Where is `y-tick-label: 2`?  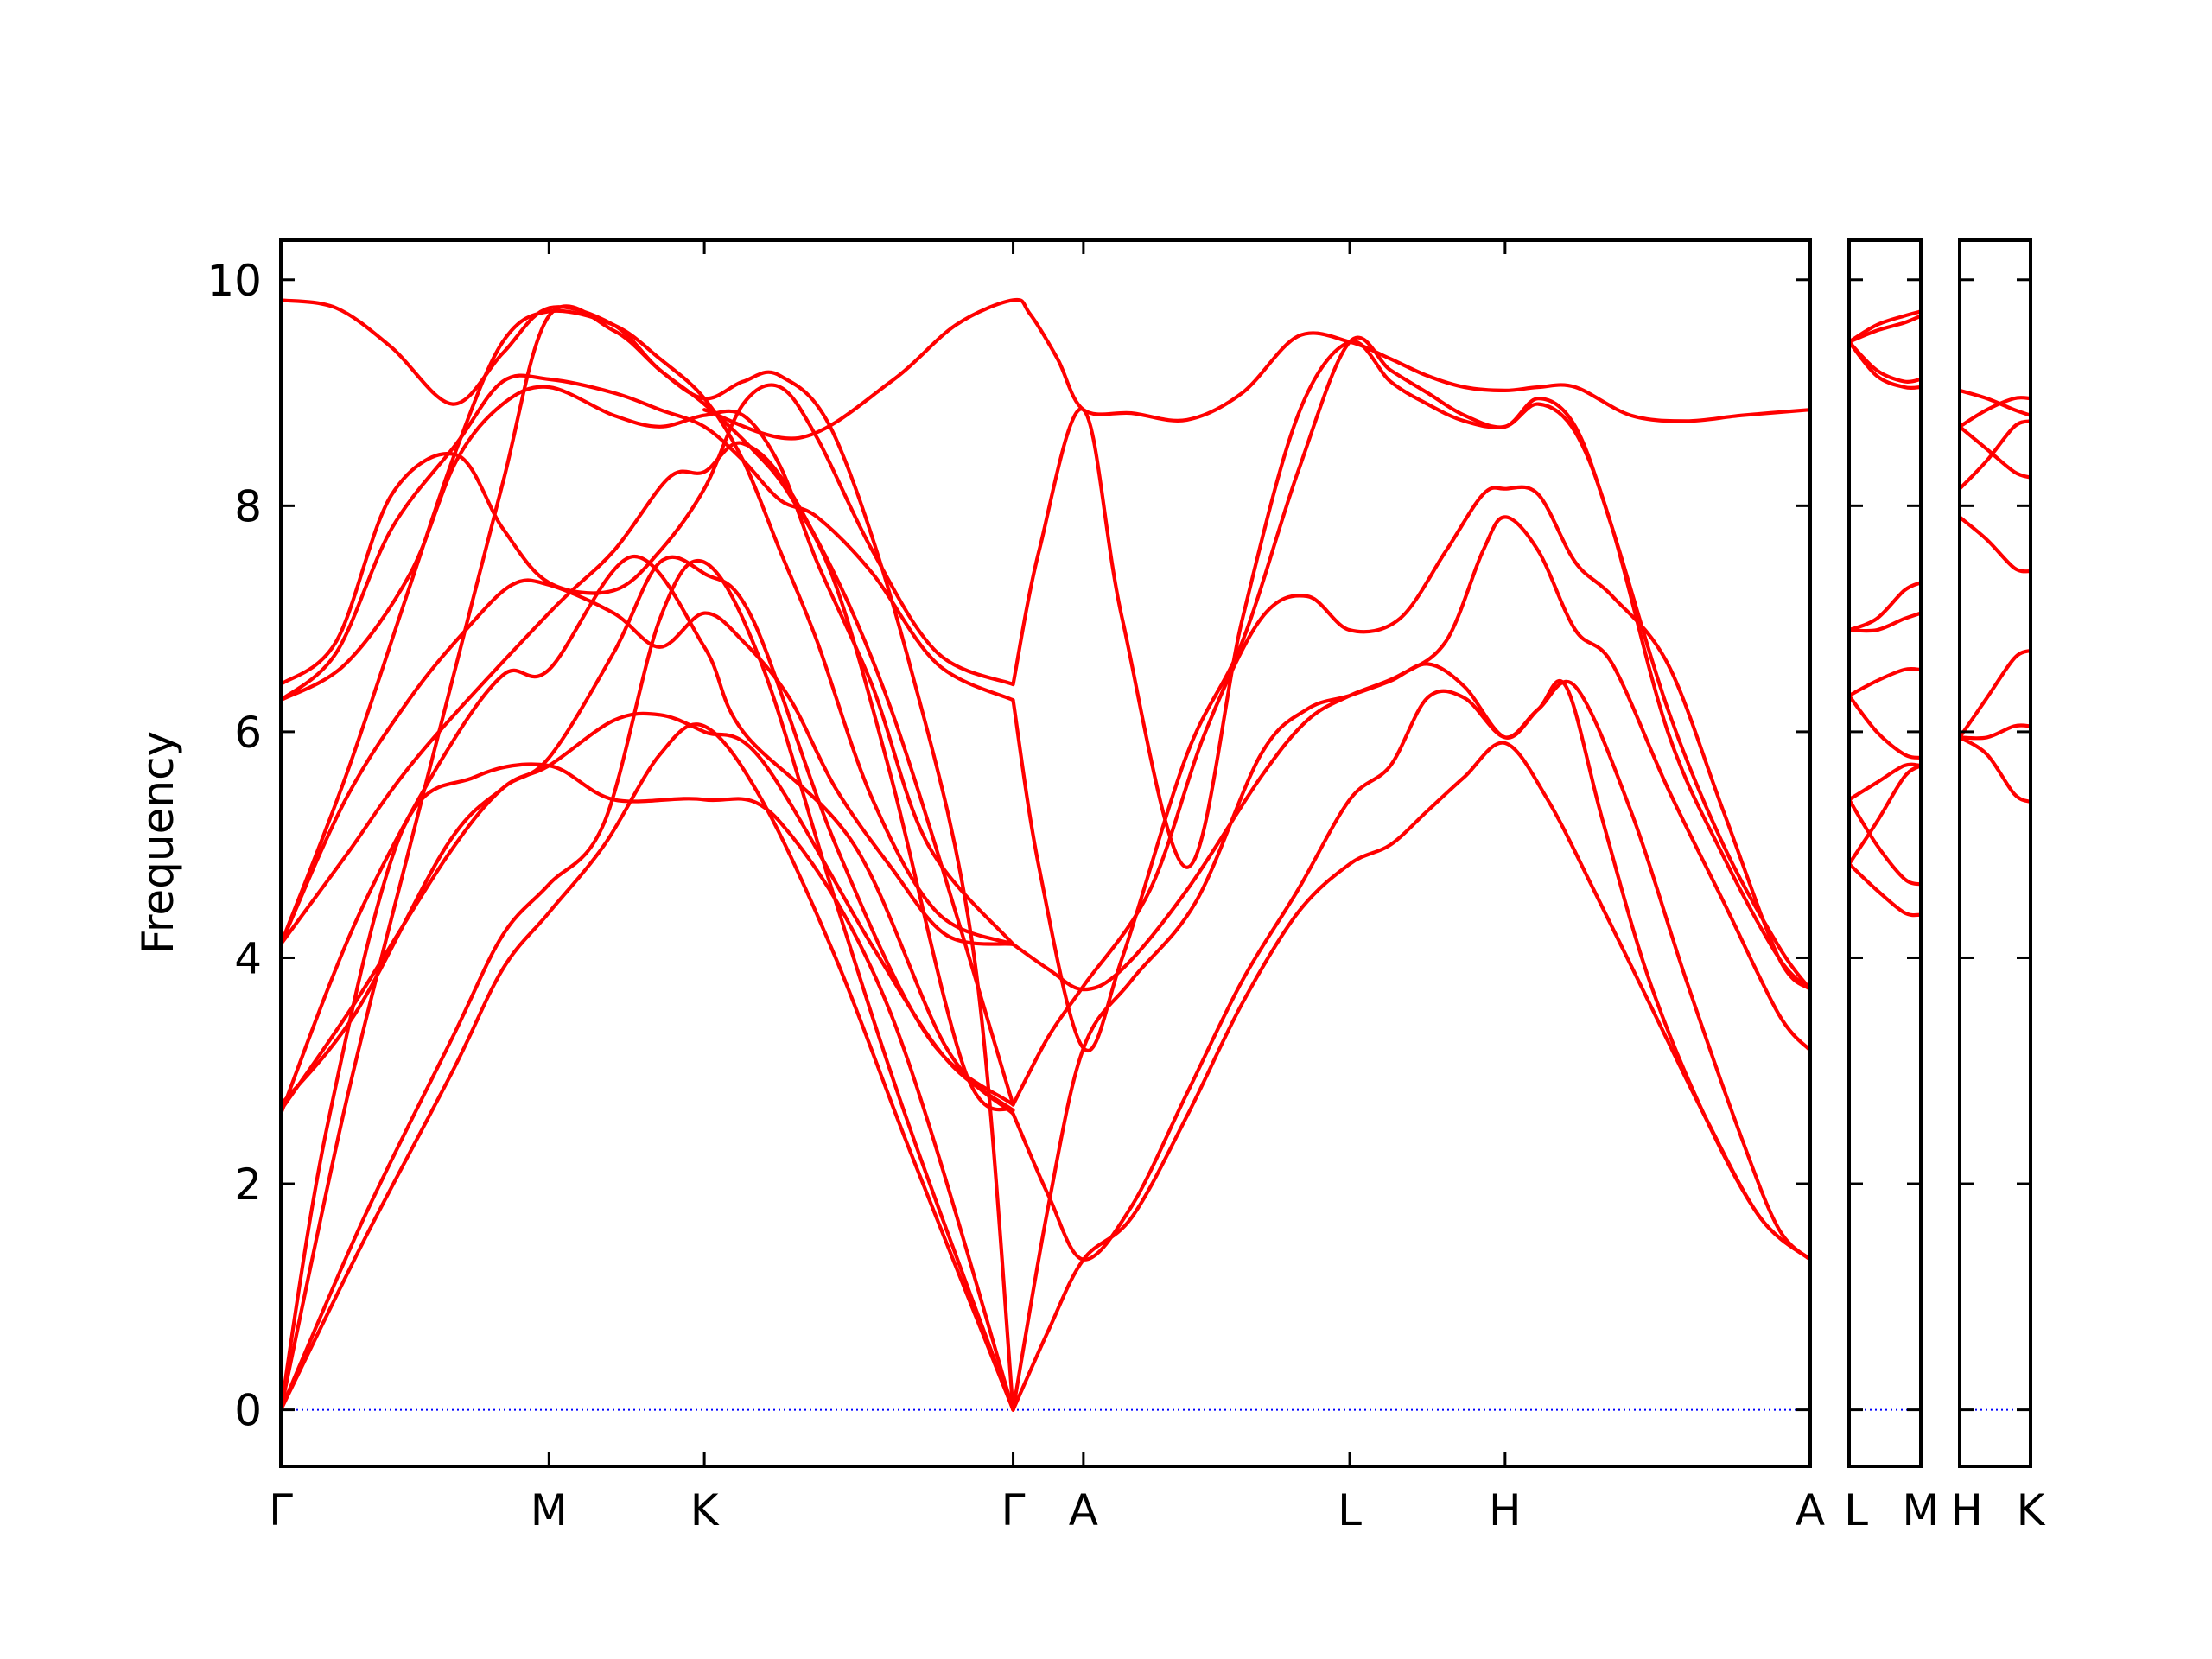
y-tick-label: 2 is located at coordinates (248, 1185).